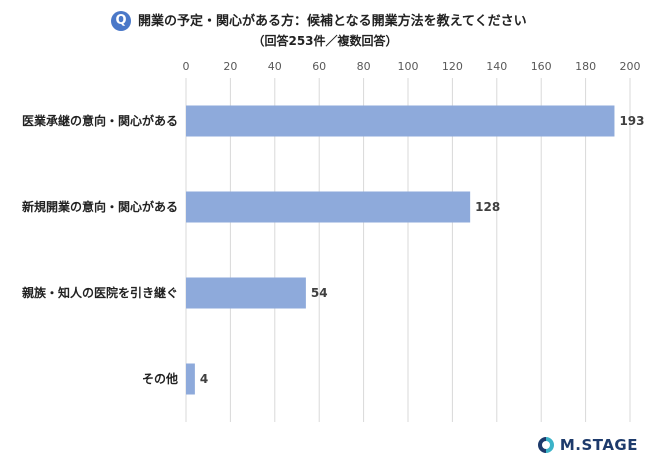  Describe the element at coordinates (100, 206) in the screenshot. I see `category-label: 新規開業の意向・関心がある` at that location.